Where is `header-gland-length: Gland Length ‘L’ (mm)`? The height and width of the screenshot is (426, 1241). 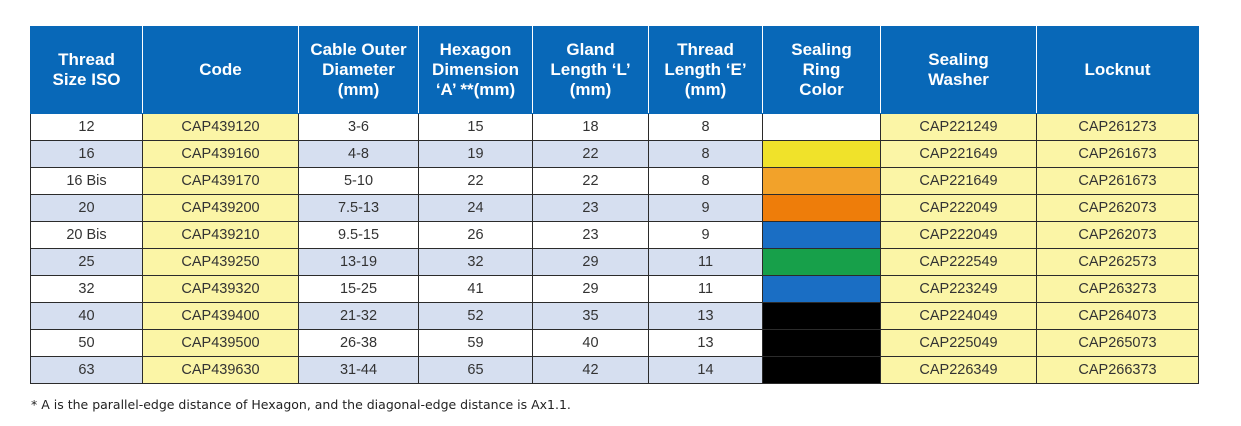 header-gland-length: Gland Length ‘L’ (mm) is located at coordinates (590, 70).